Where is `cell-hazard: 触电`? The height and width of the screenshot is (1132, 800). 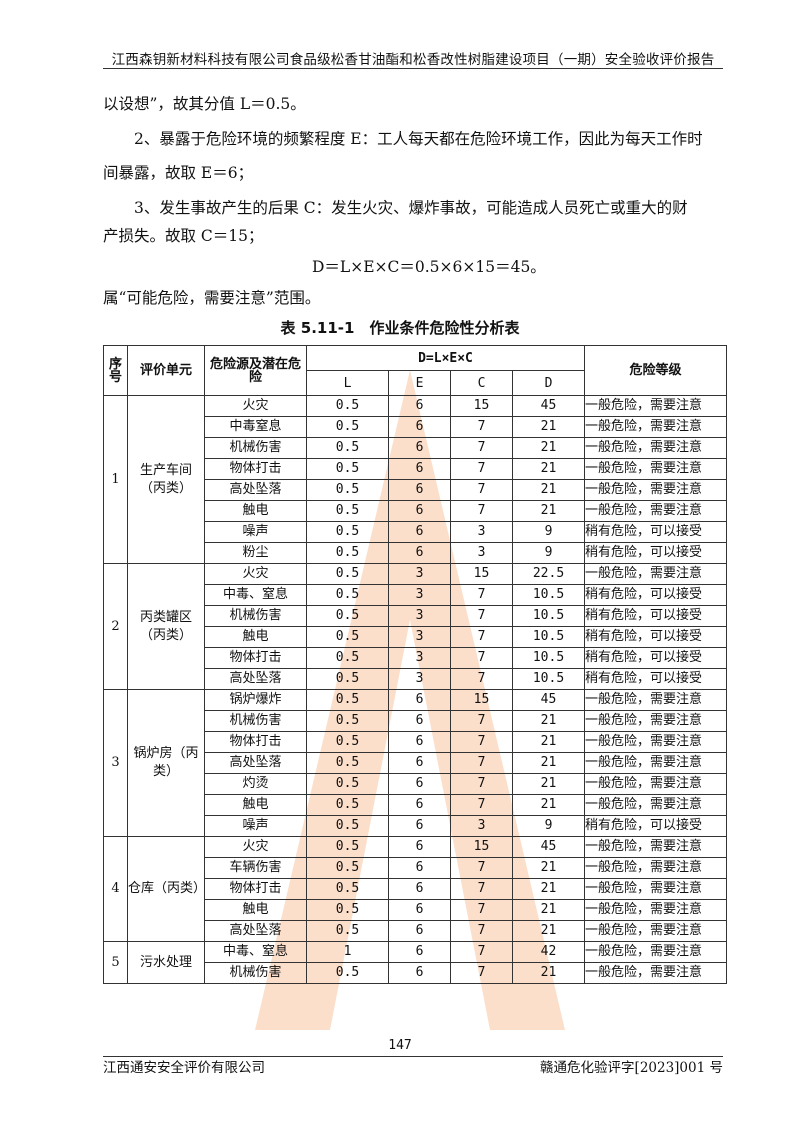 cell-hazard: 触电 is located at coordinates (255, 910).